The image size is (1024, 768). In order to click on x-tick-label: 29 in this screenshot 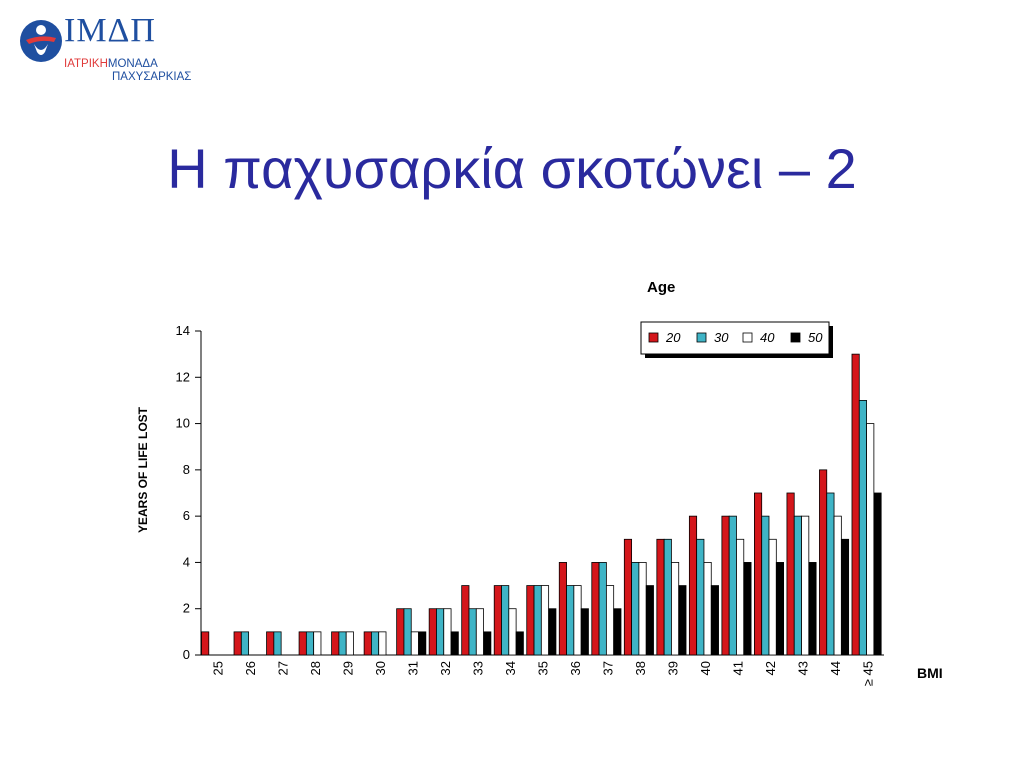, I will do `click(347, 668)`.